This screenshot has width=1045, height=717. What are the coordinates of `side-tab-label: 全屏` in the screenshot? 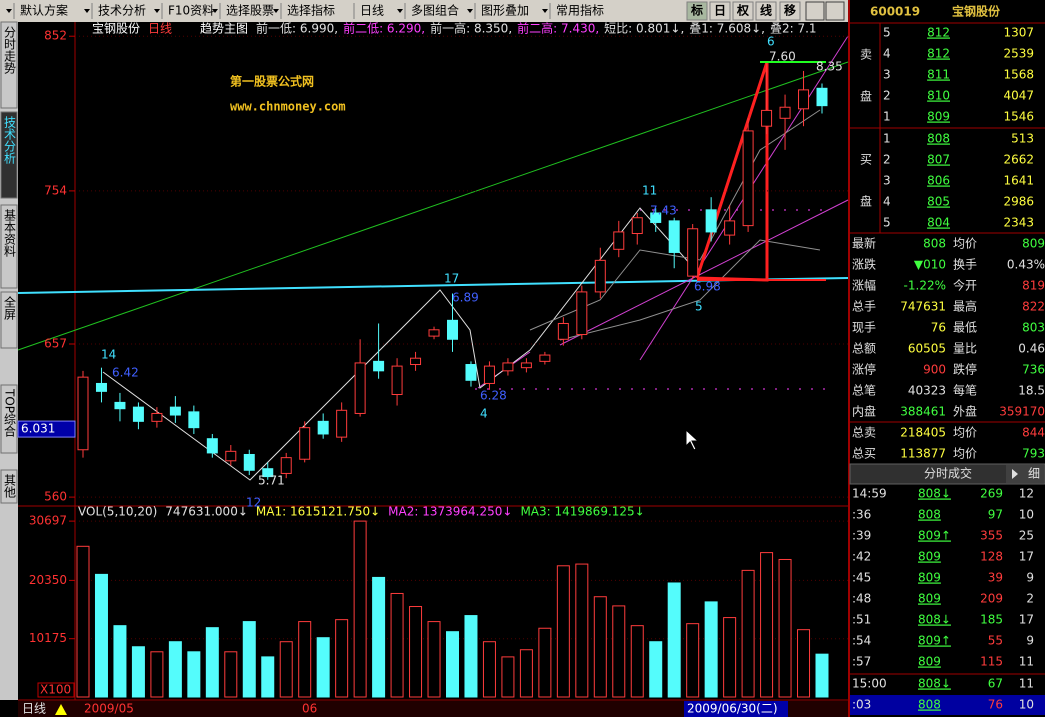 It's located at (10, 308).